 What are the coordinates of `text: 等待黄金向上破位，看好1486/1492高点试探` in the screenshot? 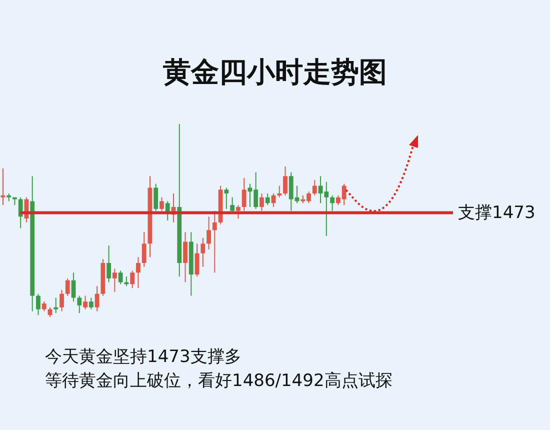 It's located at (218, 381).